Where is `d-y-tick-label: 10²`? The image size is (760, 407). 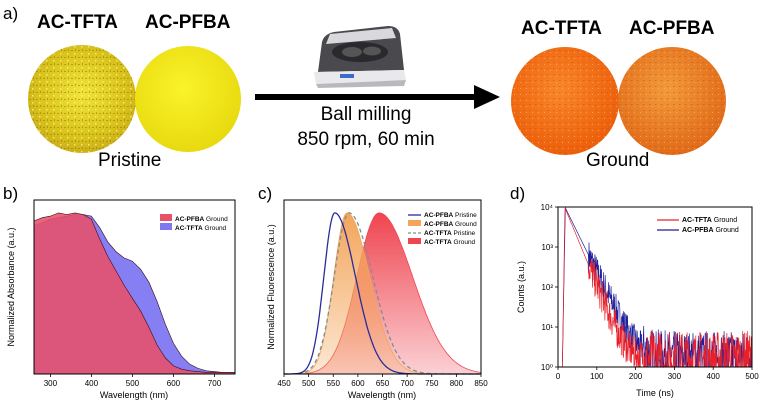 d-y-tick-label: 10² is located at coordinates (547, 287).